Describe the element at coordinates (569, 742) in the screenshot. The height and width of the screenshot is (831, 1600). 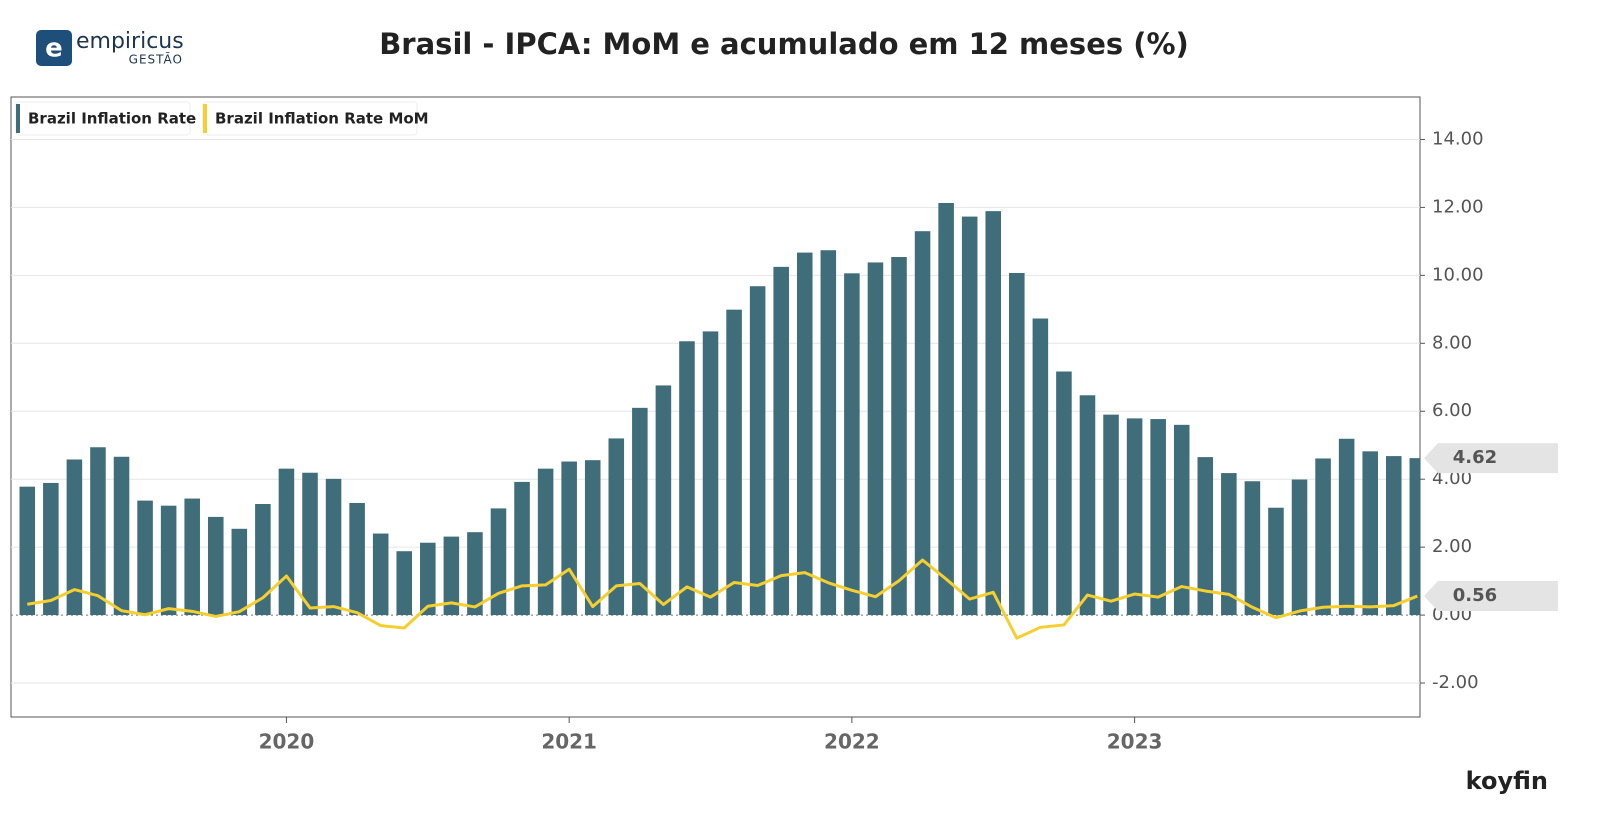
I see `x-tick-label: 2021` at that location.